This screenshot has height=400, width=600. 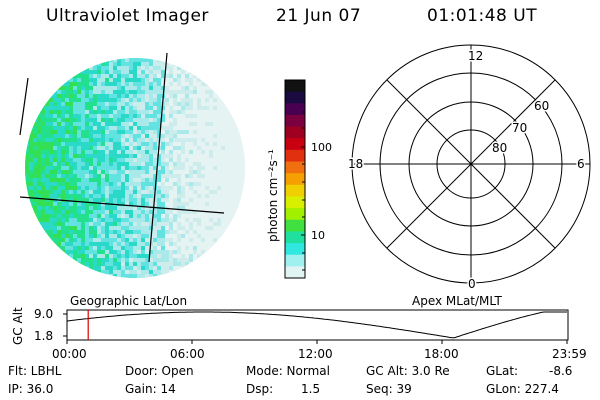 What do you see at coordinates (319, 16) in the screenshot?
I see `date-readout: 21 Jun 07` at bounding box center [319, 16].